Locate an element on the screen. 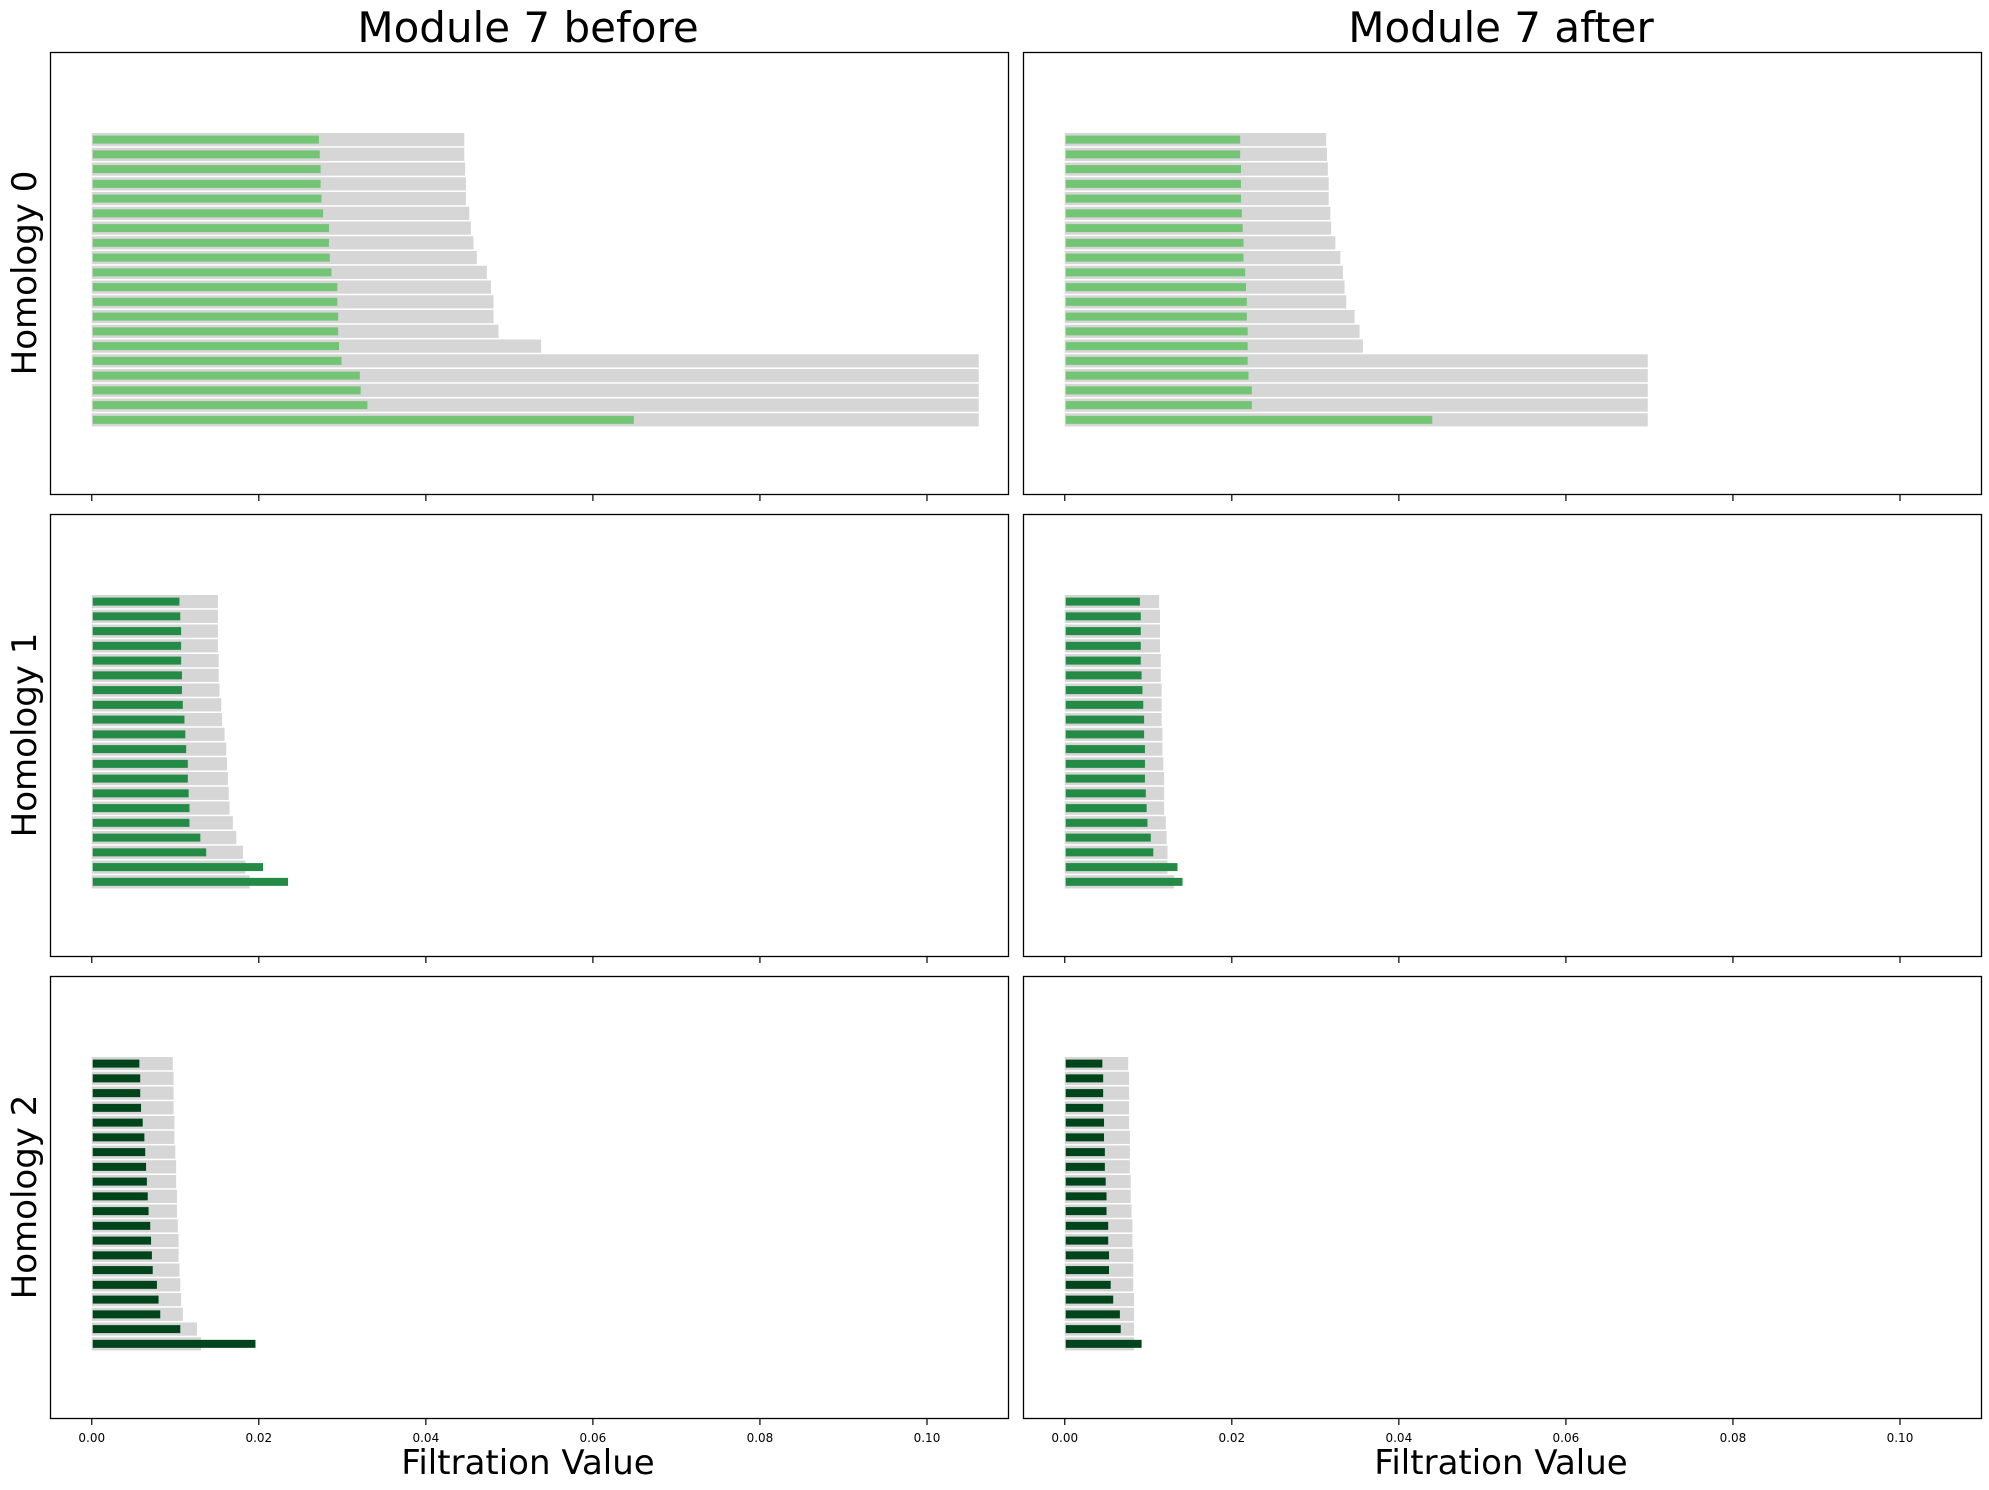 This screenshot has height=1490, width=1989. row-label-homology-2: Homology 2 is located at coordinates (25, 1197).